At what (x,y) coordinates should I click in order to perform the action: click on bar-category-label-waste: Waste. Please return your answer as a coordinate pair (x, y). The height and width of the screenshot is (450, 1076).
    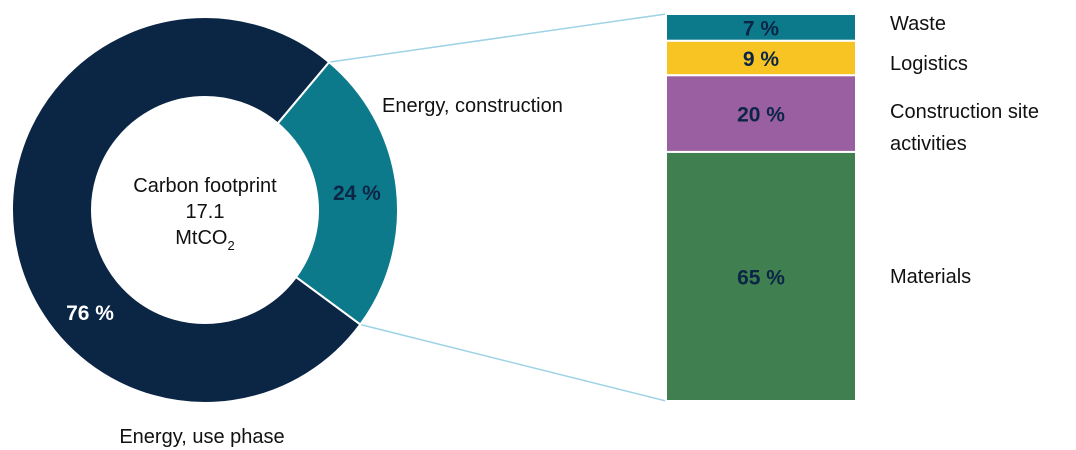
    Looking at the image, I should click on (918, 24).